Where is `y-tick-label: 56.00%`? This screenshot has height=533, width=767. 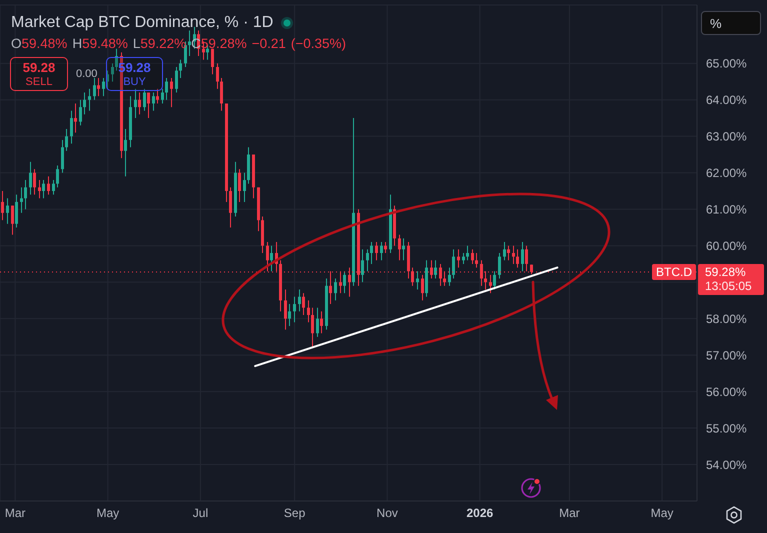
y-tick-label: 56.00% is located at coordinates (727, 391).